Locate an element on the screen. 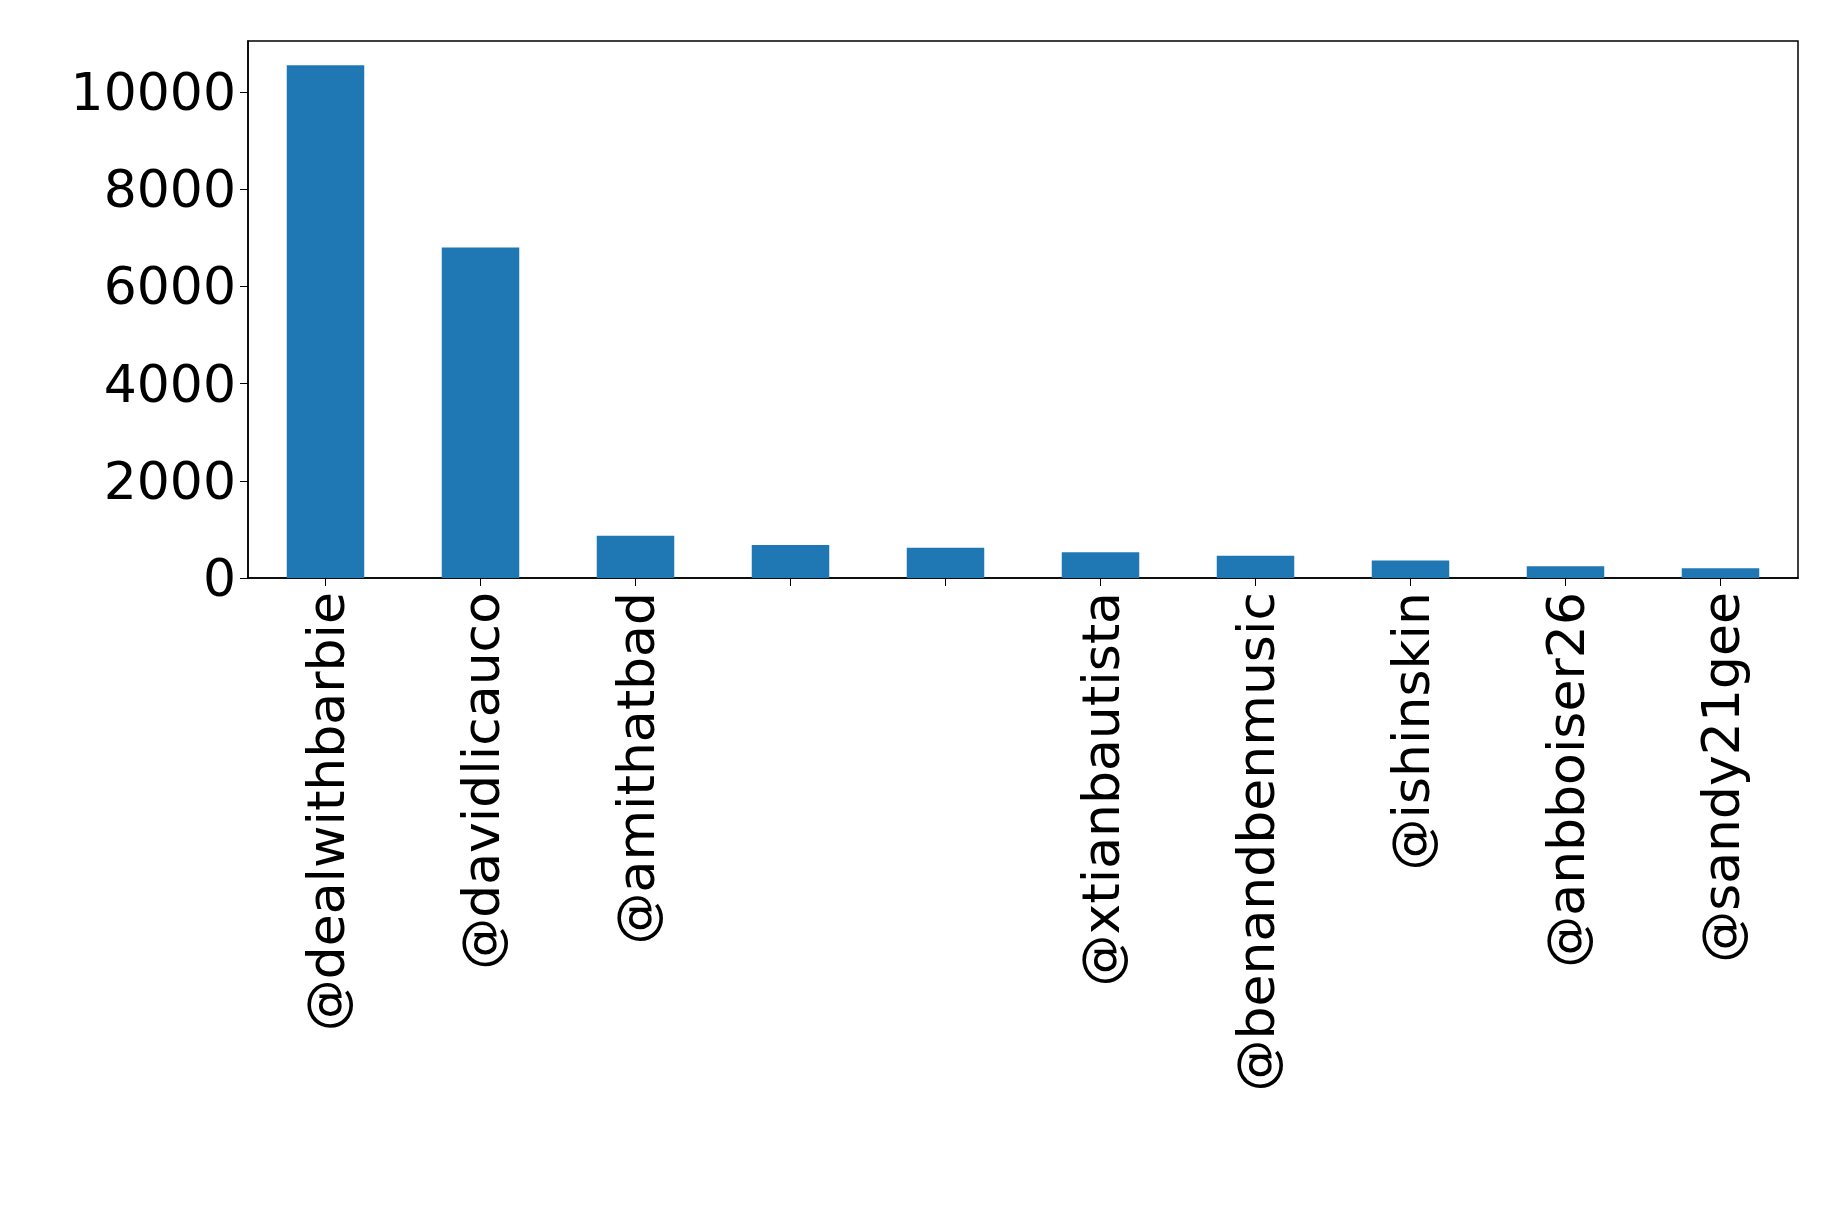 The height and width of the screenshot is (1228, 1838). x-tick-label: @amithatbad is located at coordinates (635, 768).